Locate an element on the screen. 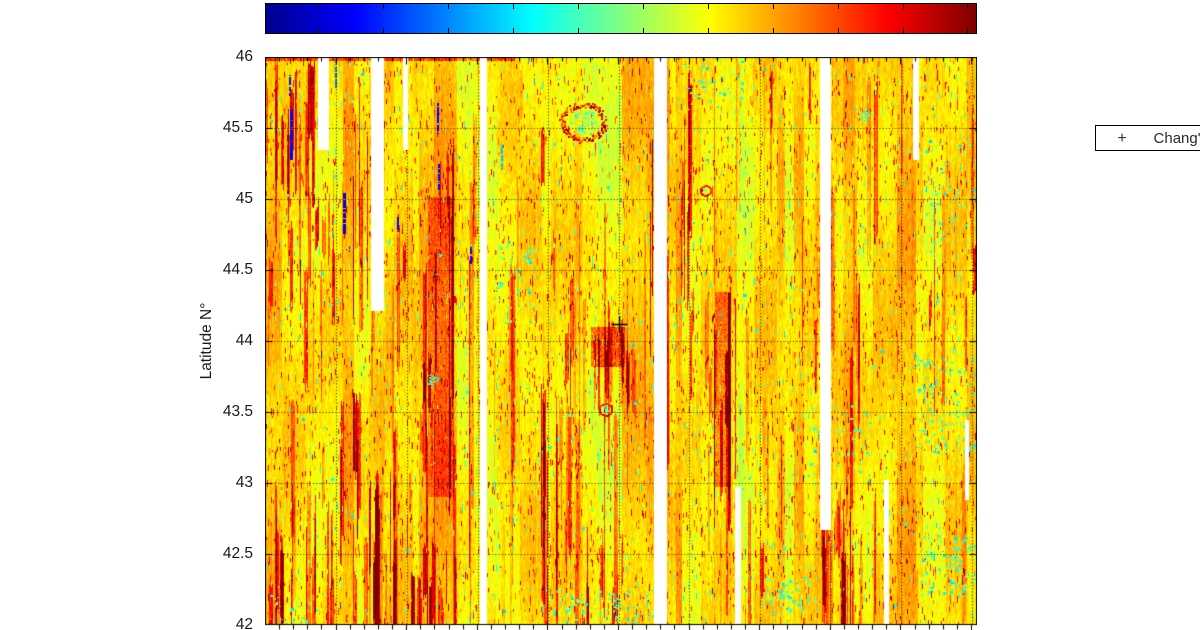  y-tick-label: 44 is located at coordinates (244, 340).